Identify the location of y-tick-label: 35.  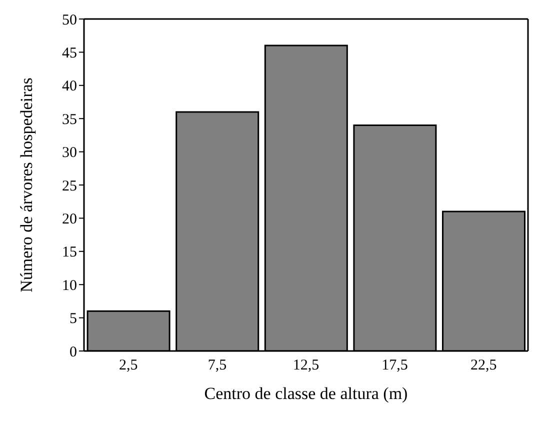
(69, 120).